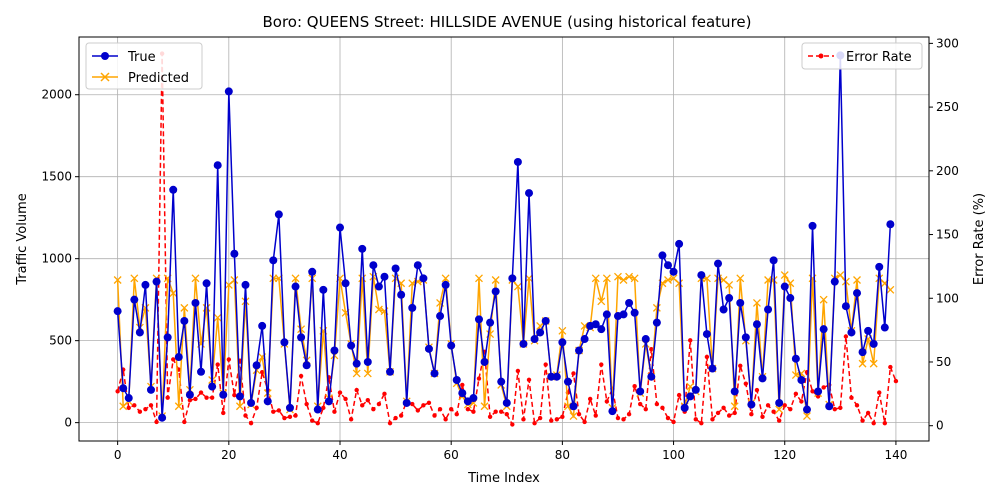 Image resolution: width=1000 pixels, height=500 pixels. I want to click on x-tick-label: 120, so click(784, 455).